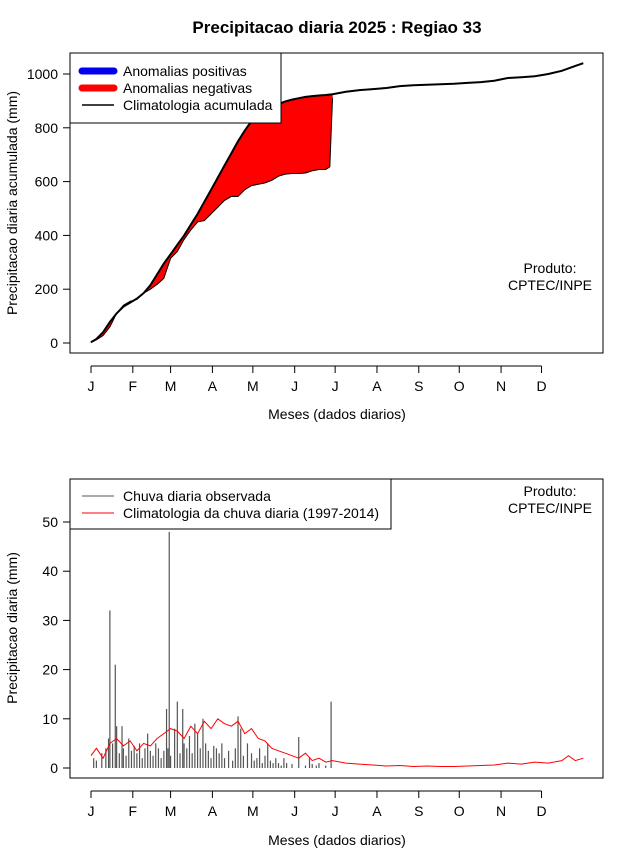  Describe the element at coordinates (50, 522) in the screenshot. I see `y-tick-label: 50` at that location.